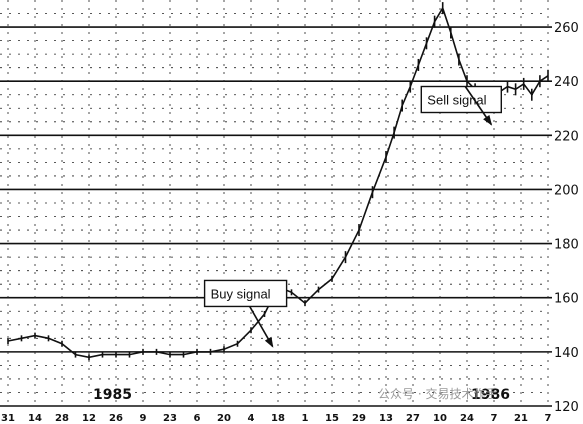 Image resolution: width=583 pixels, height=424 pixels. Describe the element at coordinates (89, 418) in the screenshot. I see `x-tick-label: 12` at that location.